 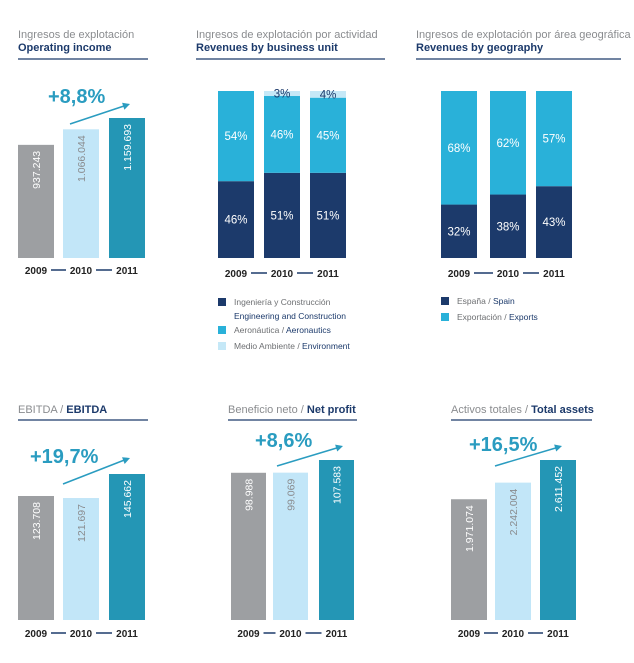 I want to click on legend-name-en: Spain, so click(x=504, y=301).